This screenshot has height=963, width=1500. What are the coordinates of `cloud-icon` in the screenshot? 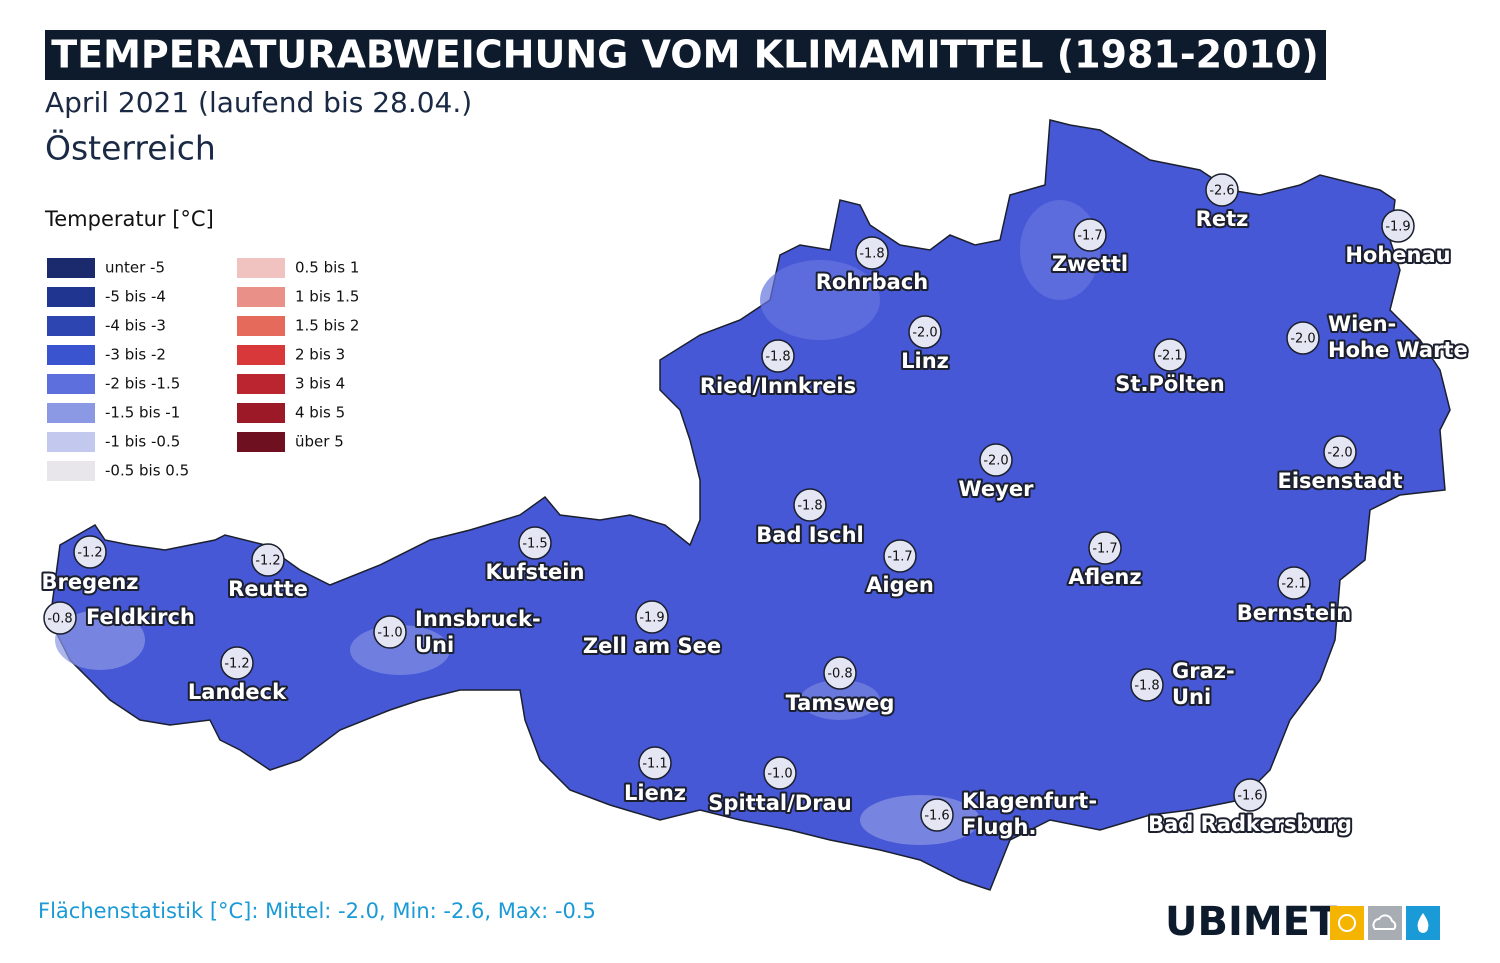 It's located at (1384, 922).